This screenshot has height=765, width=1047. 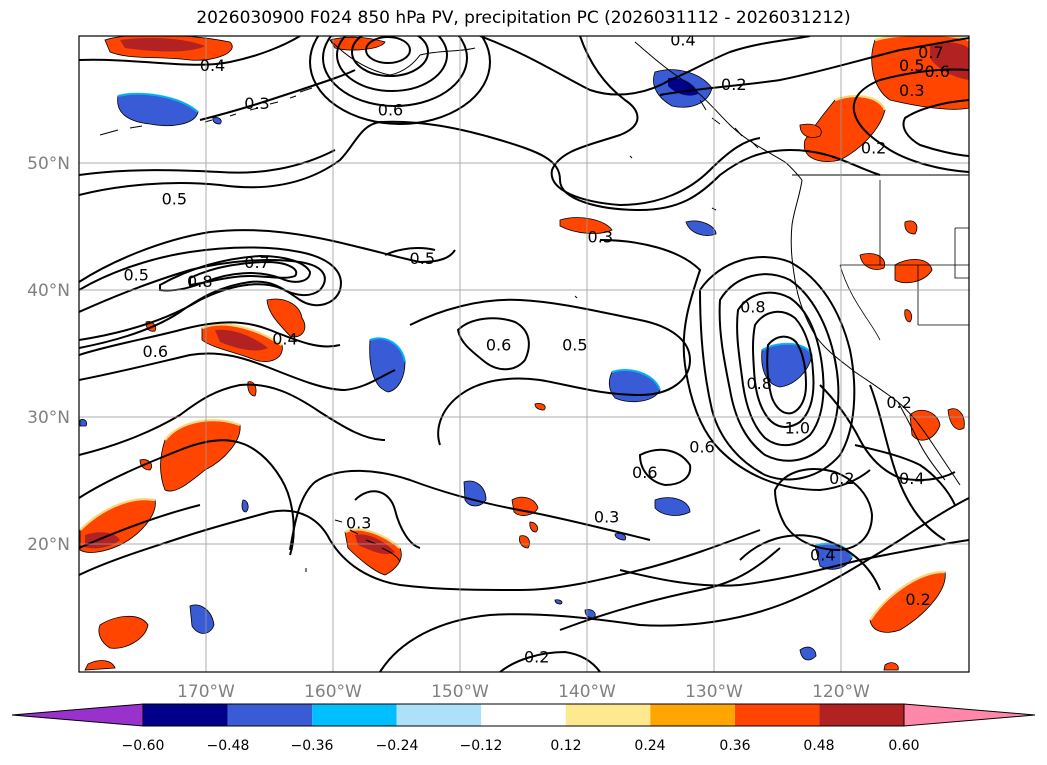 What do you see at coordinates (48, 291) in the screenshot?
I see `lat-tick-label: 40°N` at bounding box center [48, 291].